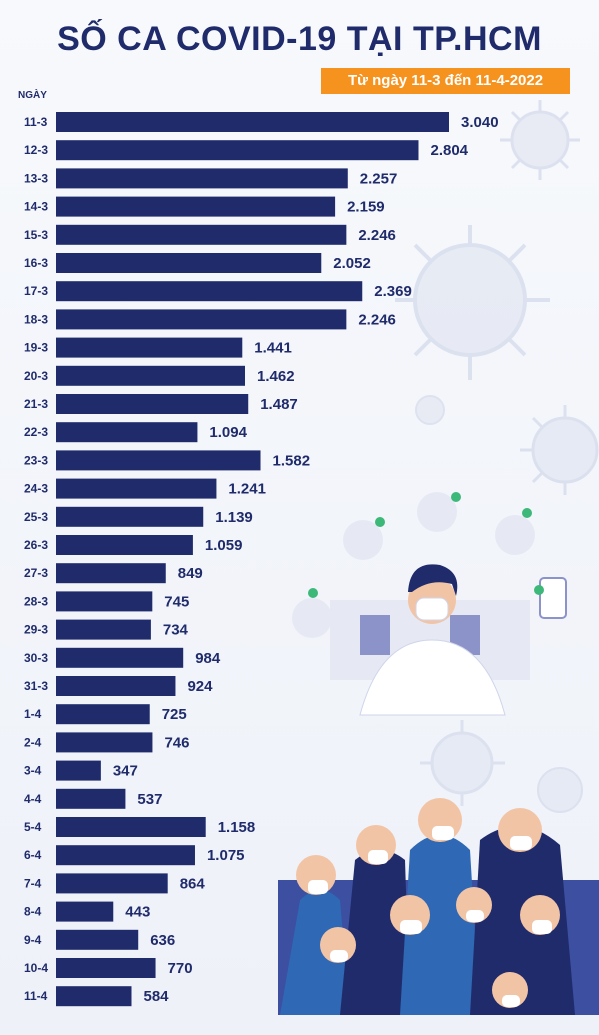 The height and width of the screenshot is (1035, 599). Describe the element at coordinates (149, 799) in the screenshot. I see `data-label: 537` at that location.